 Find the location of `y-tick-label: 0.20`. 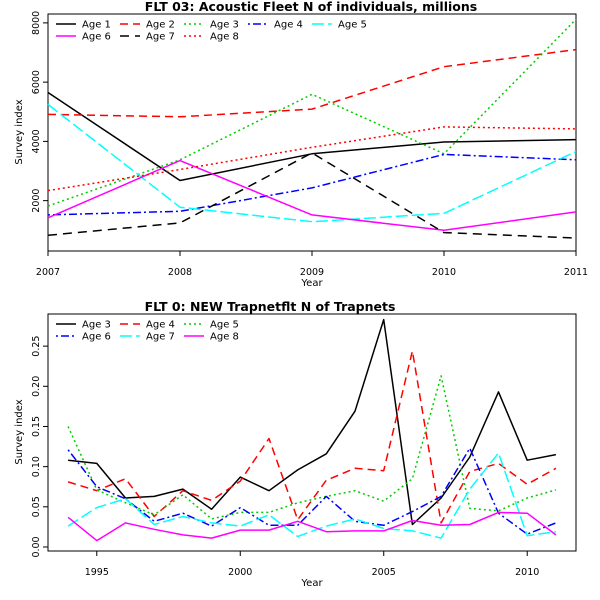

y-tick-label: 0.20 is located at coordinates (36, 386).